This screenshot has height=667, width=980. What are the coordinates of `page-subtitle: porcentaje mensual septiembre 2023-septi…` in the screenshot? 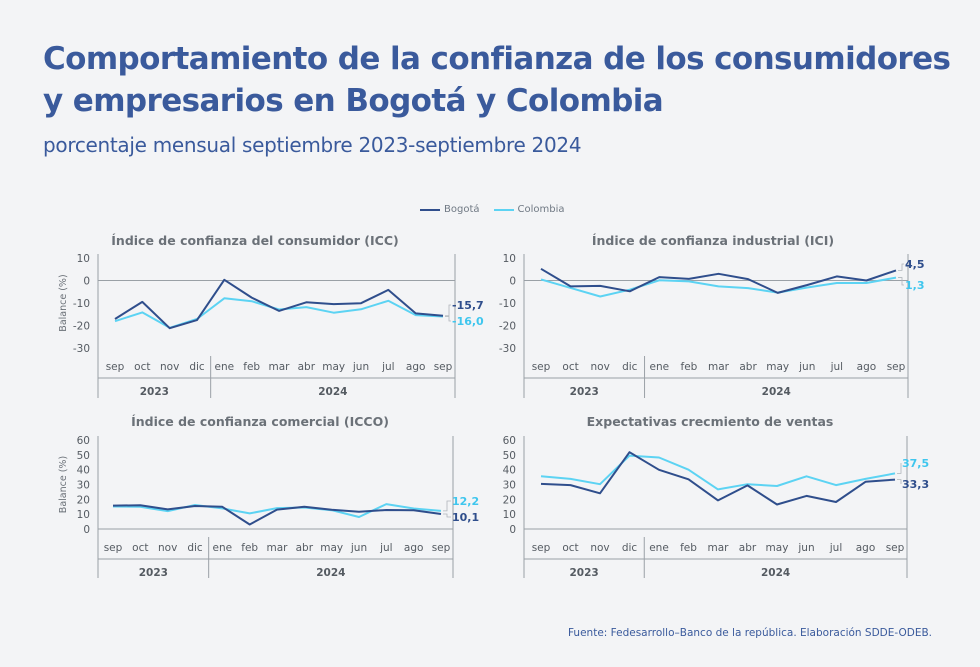 It's located at (312, 145).